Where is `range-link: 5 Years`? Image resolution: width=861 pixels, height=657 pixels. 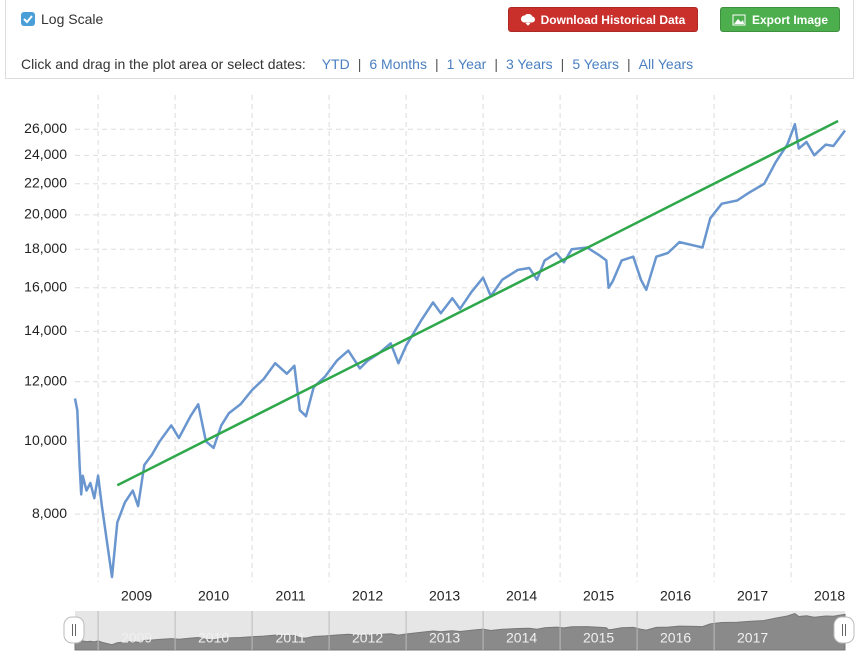
range-link: 5 Years is located at coordinates (596, 64).